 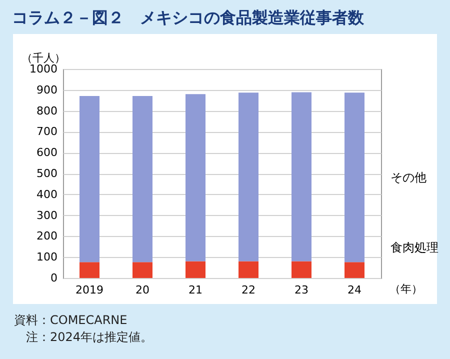 I want to click on y-tick-label: 400, so click(x=47, y=194).